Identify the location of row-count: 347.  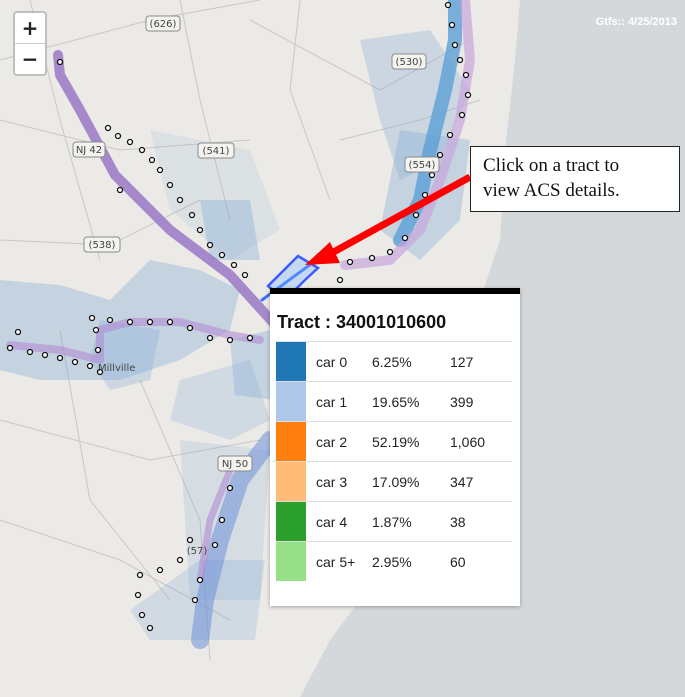
(481, 481).